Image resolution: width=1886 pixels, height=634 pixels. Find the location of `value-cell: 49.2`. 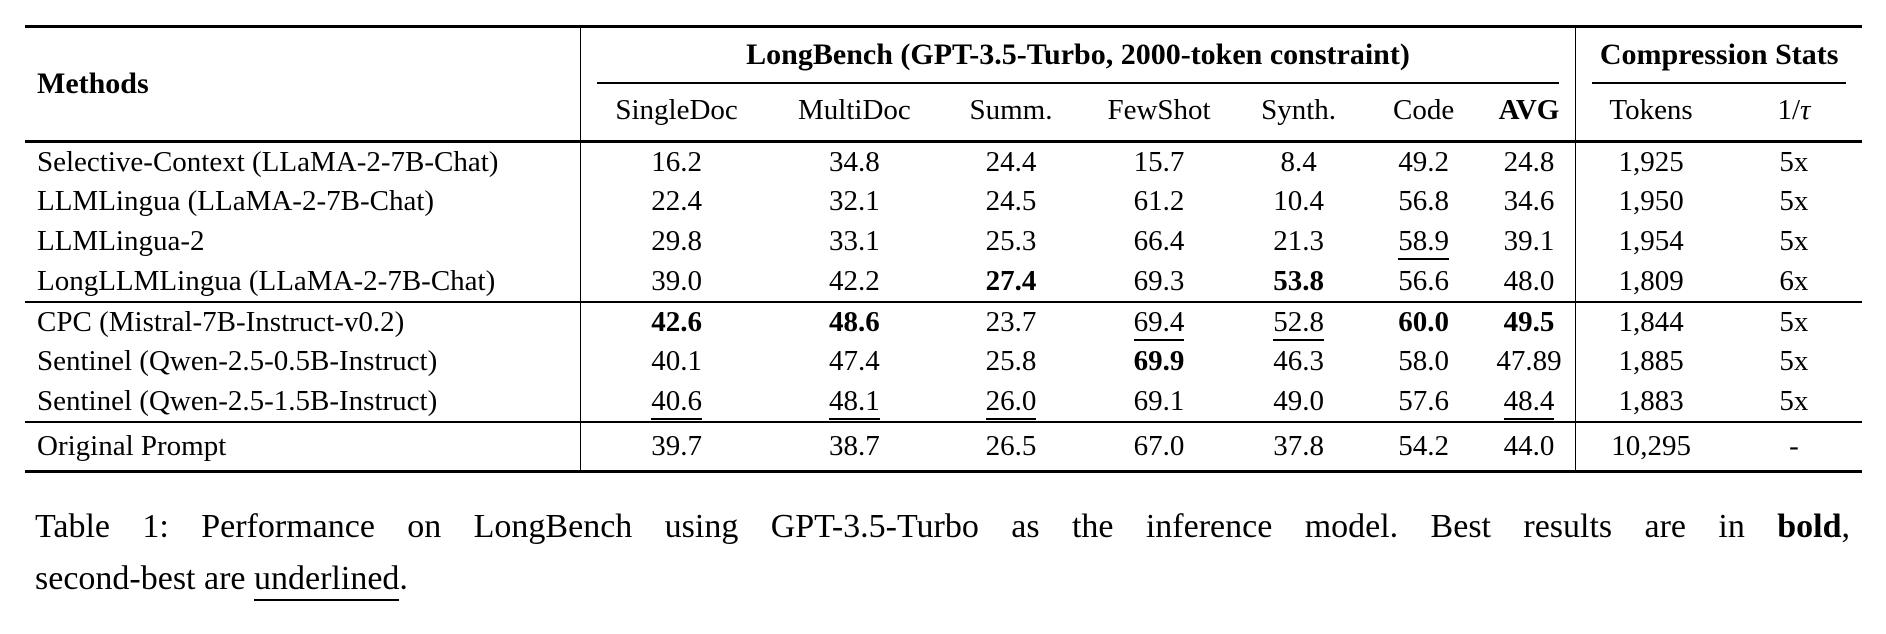

value-cell: 49.2 is located at coordinates (1424, 162).